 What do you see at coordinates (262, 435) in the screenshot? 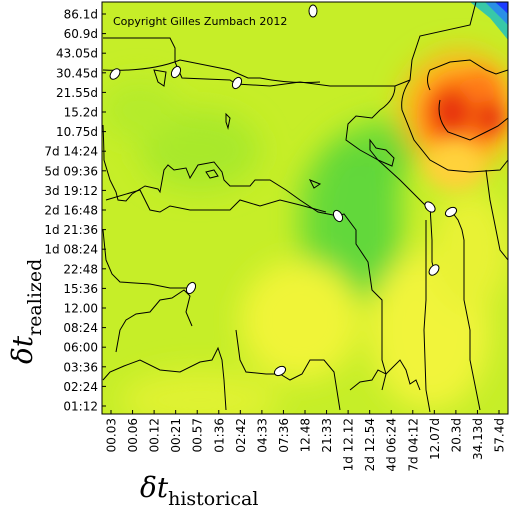
I see `x-tick-label: 04:33` at bounding box center [262, 435].